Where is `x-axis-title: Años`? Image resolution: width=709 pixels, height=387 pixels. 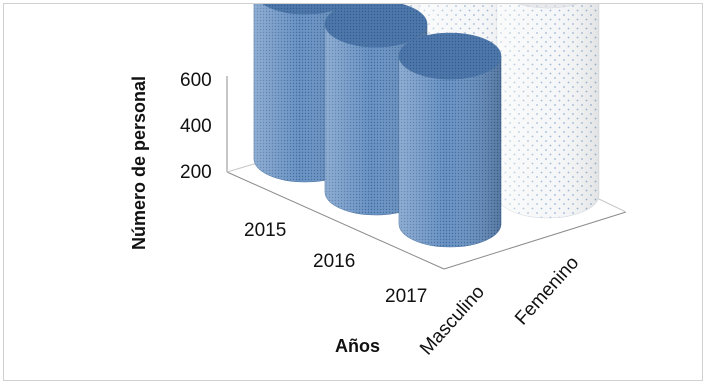 x-axis-title: Años is located at coordinates (357, 346).